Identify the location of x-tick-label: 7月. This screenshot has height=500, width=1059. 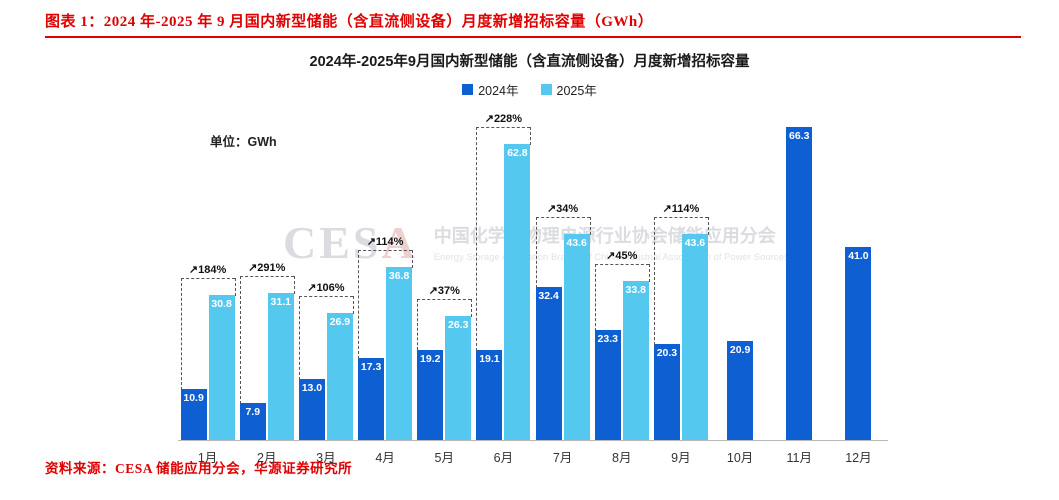
(562, 458).